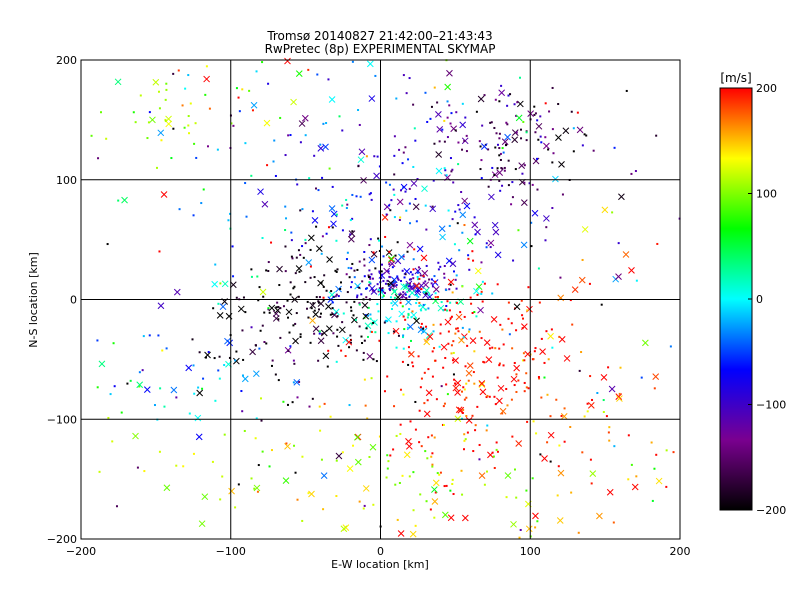 Image resolution: width=800 pixels, height=604 pixels. I want to click on x-axis-label: E-W location [km], so click(380, 564).